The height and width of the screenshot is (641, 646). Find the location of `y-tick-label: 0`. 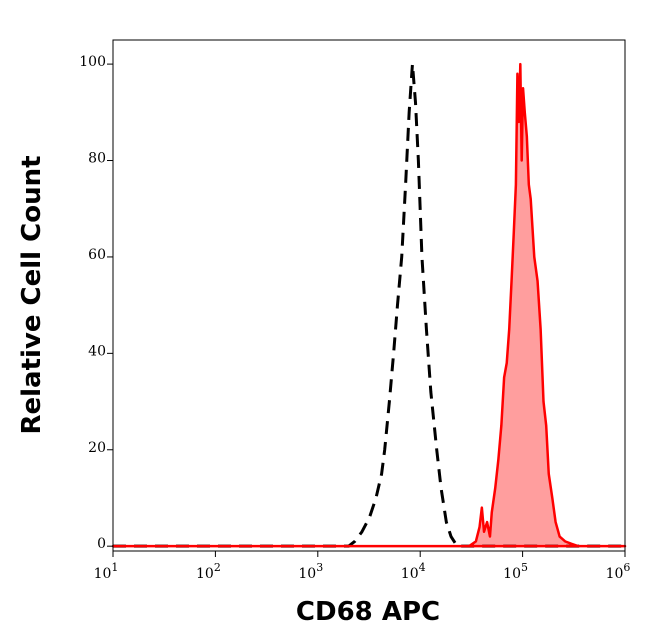

y-tick-label: 0 is located at coordinates (101, 544).